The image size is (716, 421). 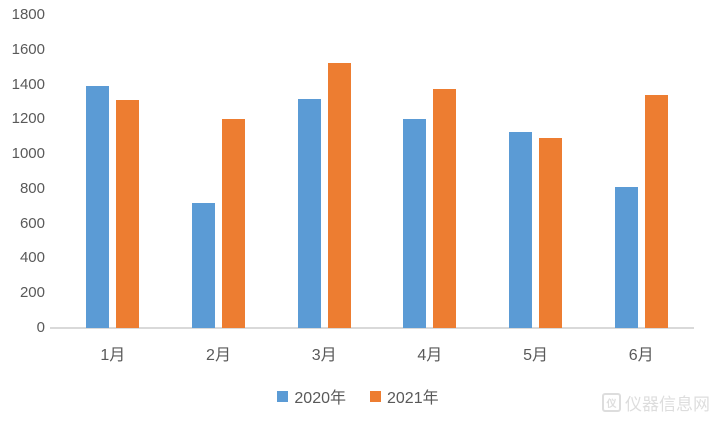 I want to click on bar-2021年-3月, so click(x=339, y=195).